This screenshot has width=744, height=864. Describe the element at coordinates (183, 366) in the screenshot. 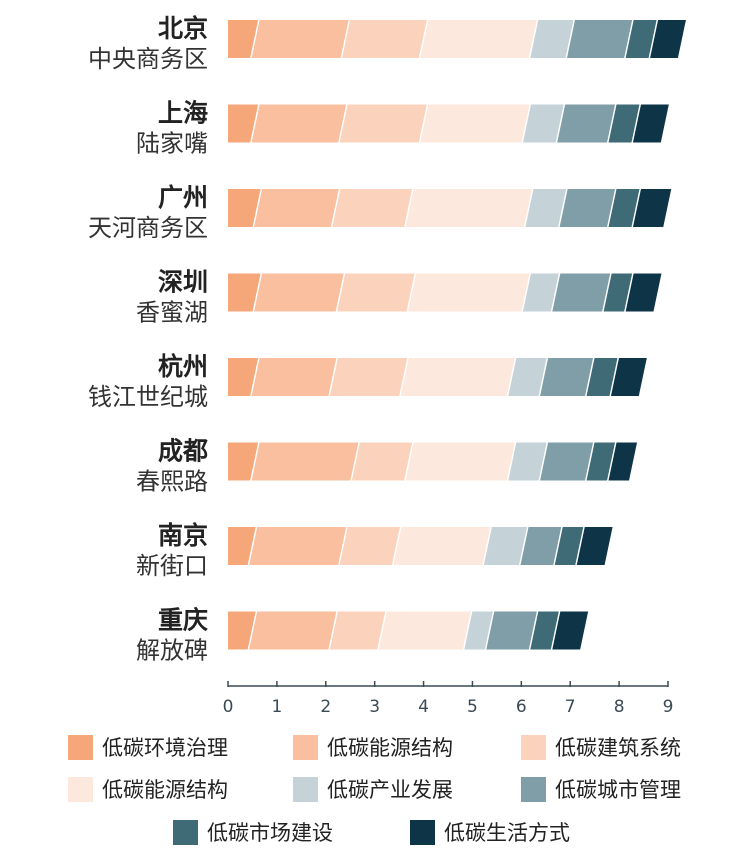

I see `category-city-label: 杭州` at that location.